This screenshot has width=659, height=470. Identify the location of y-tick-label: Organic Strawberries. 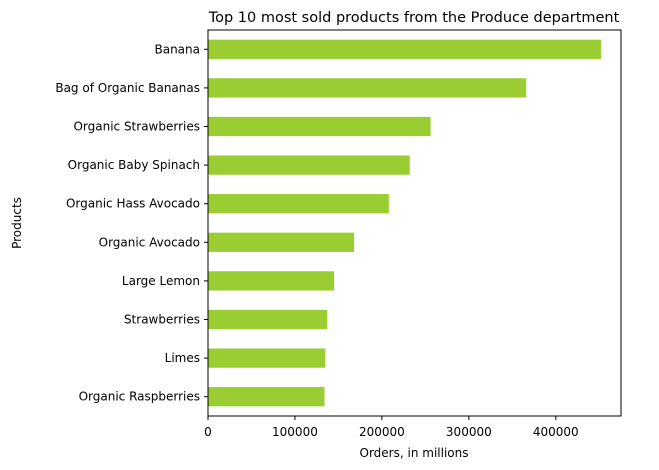
(136, 127).